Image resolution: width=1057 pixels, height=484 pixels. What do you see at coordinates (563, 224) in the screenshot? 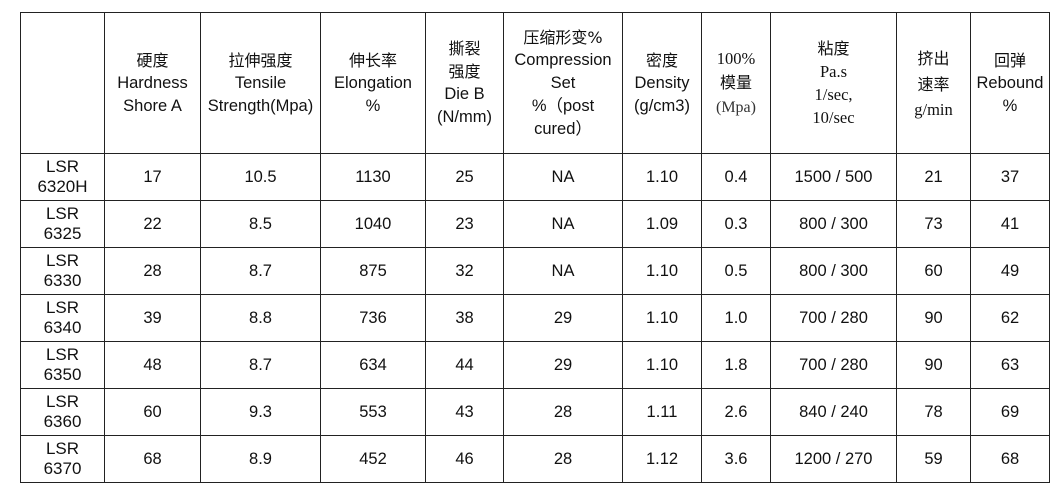
I see `compression-cell: NA` at bounding box center [563, 224].